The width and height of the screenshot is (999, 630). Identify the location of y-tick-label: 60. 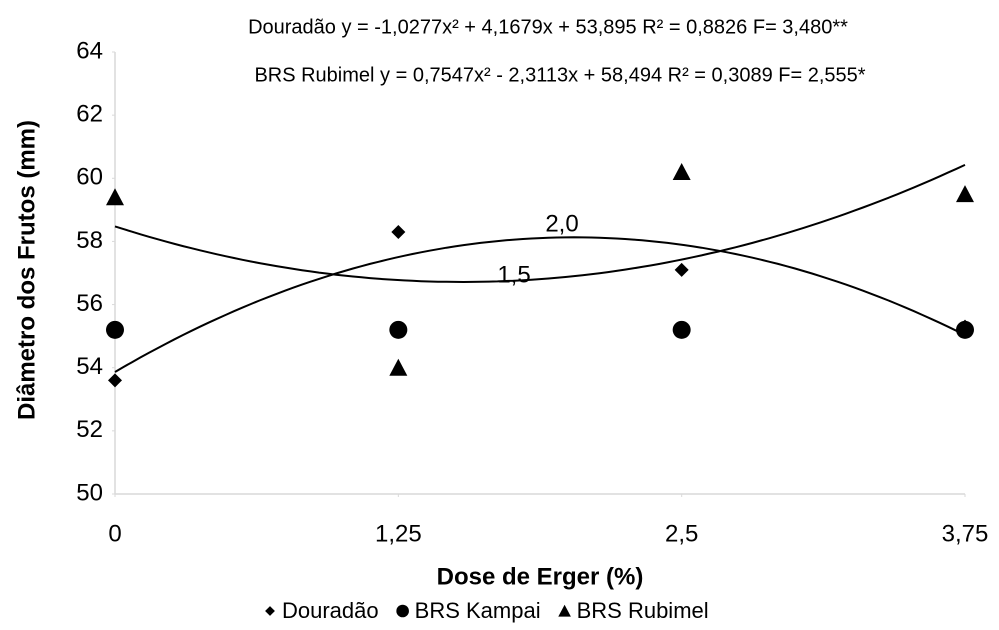
(89, 177).